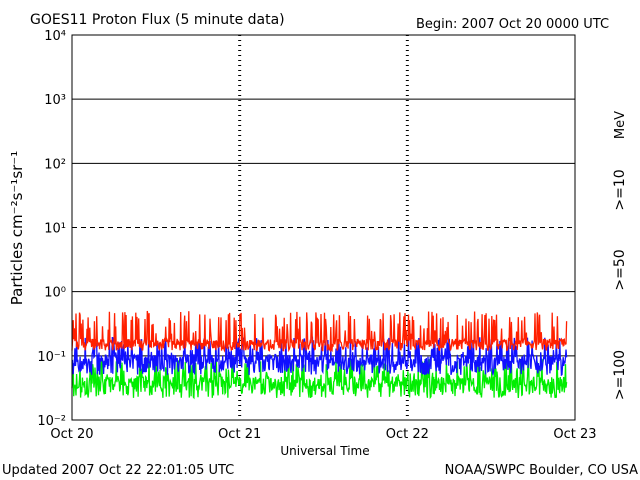 The width and height of the screenshot is (640, 480). I want to click on y-tick-label: 10², so click(55, 164).